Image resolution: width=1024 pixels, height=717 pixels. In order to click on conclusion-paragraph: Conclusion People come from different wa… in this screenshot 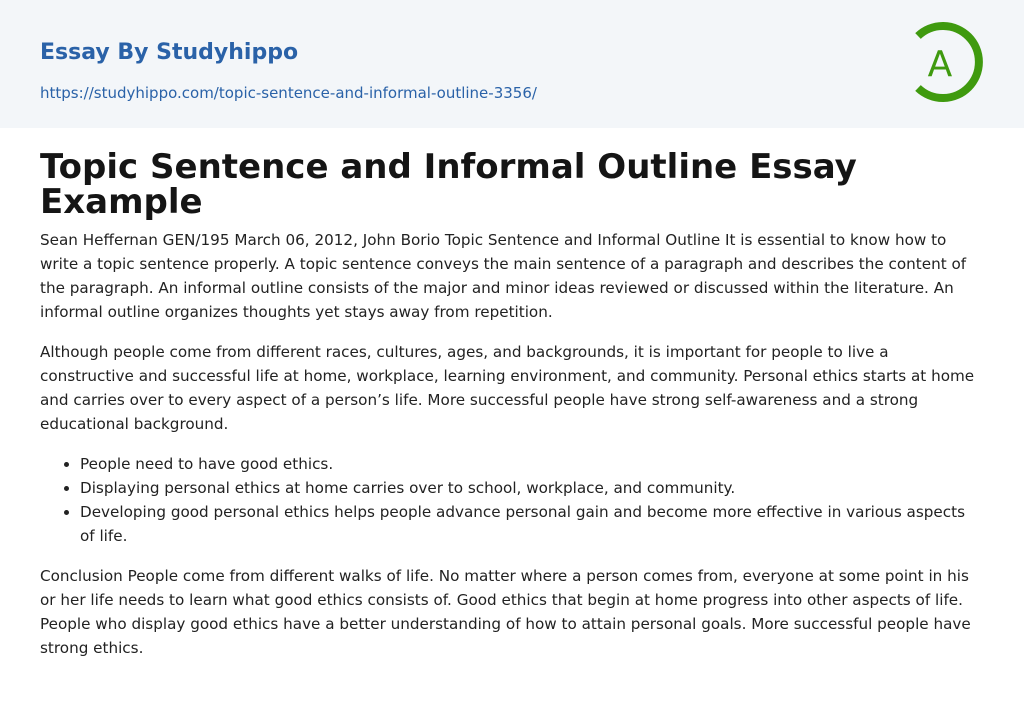, I will do `click(505, 612)`.